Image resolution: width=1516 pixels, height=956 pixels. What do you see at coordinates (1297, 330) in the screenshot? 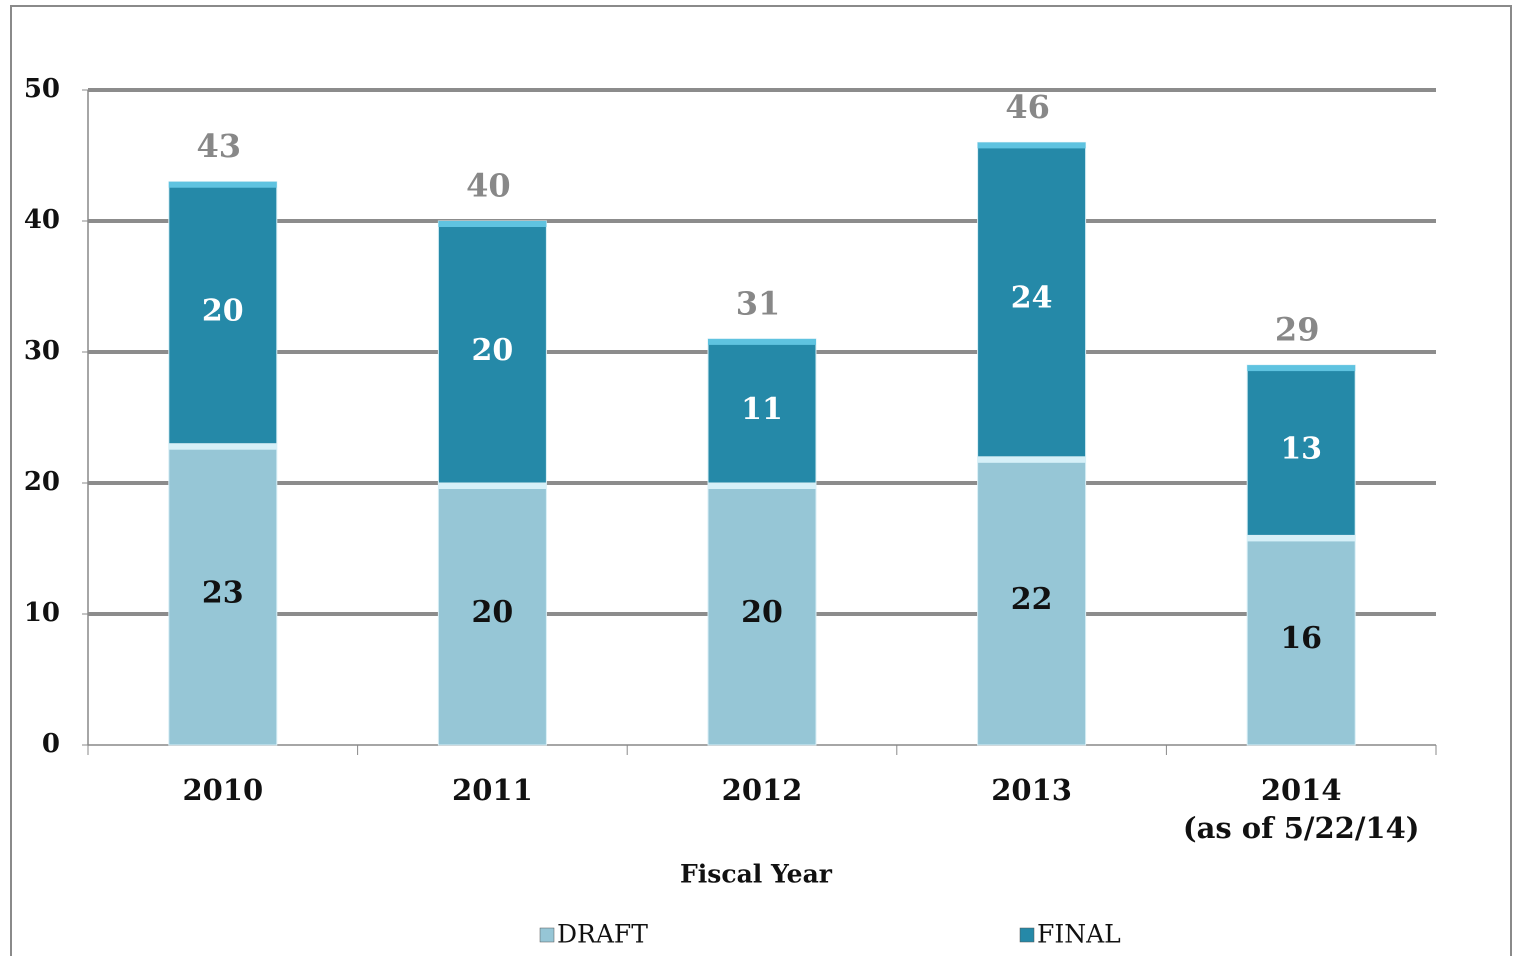
I see `total-label: 29` at bounding box center [1297, 330].